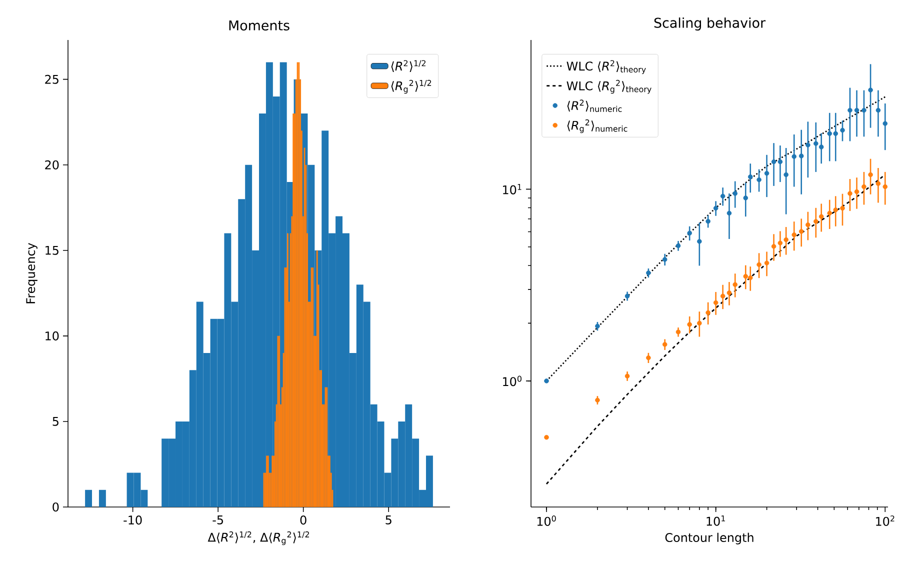 This screenshot has height=565, width=906. Describe the element at coordinates (609, 87) in the screenshot. I see `legend-label: WLC ⟨R$_{g}$$^{2}$⟩$_{theory}$` at that location.